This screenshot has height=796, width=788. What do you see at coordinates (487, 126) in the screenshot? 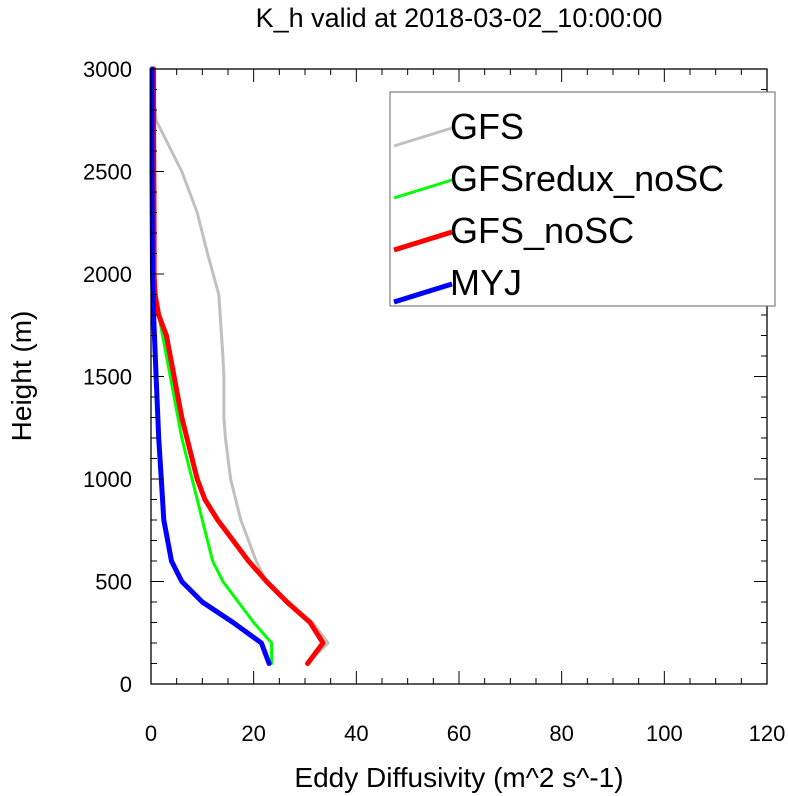
I see `legend-label: GFS` at bounding box center [487, 126].